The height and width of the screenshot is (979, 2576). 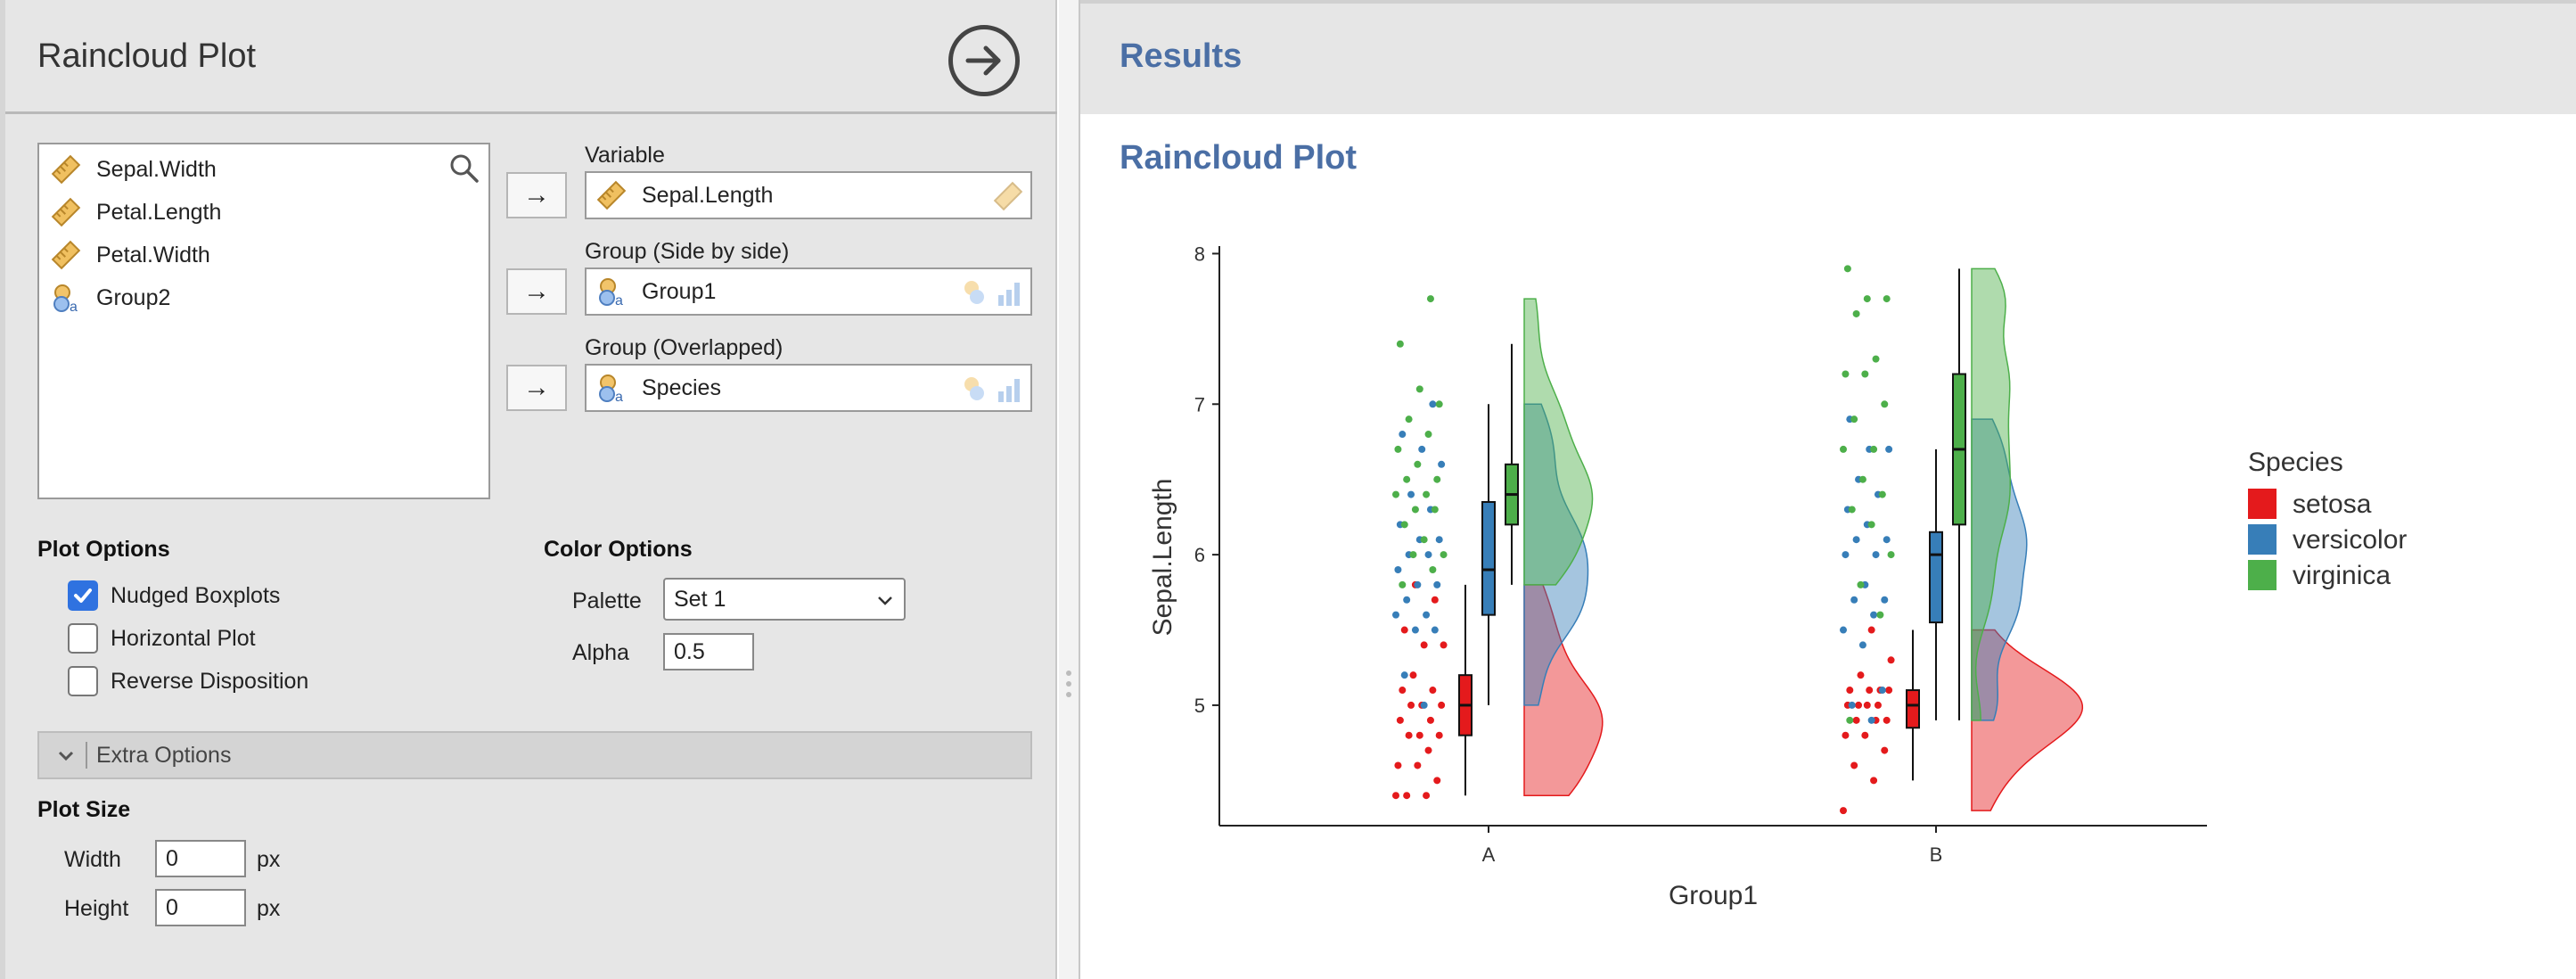 What do you see at coordinates (531, 57) in the screenshot?
I see `options-header: Raincloud Plot` at bounding box center [531, 57].